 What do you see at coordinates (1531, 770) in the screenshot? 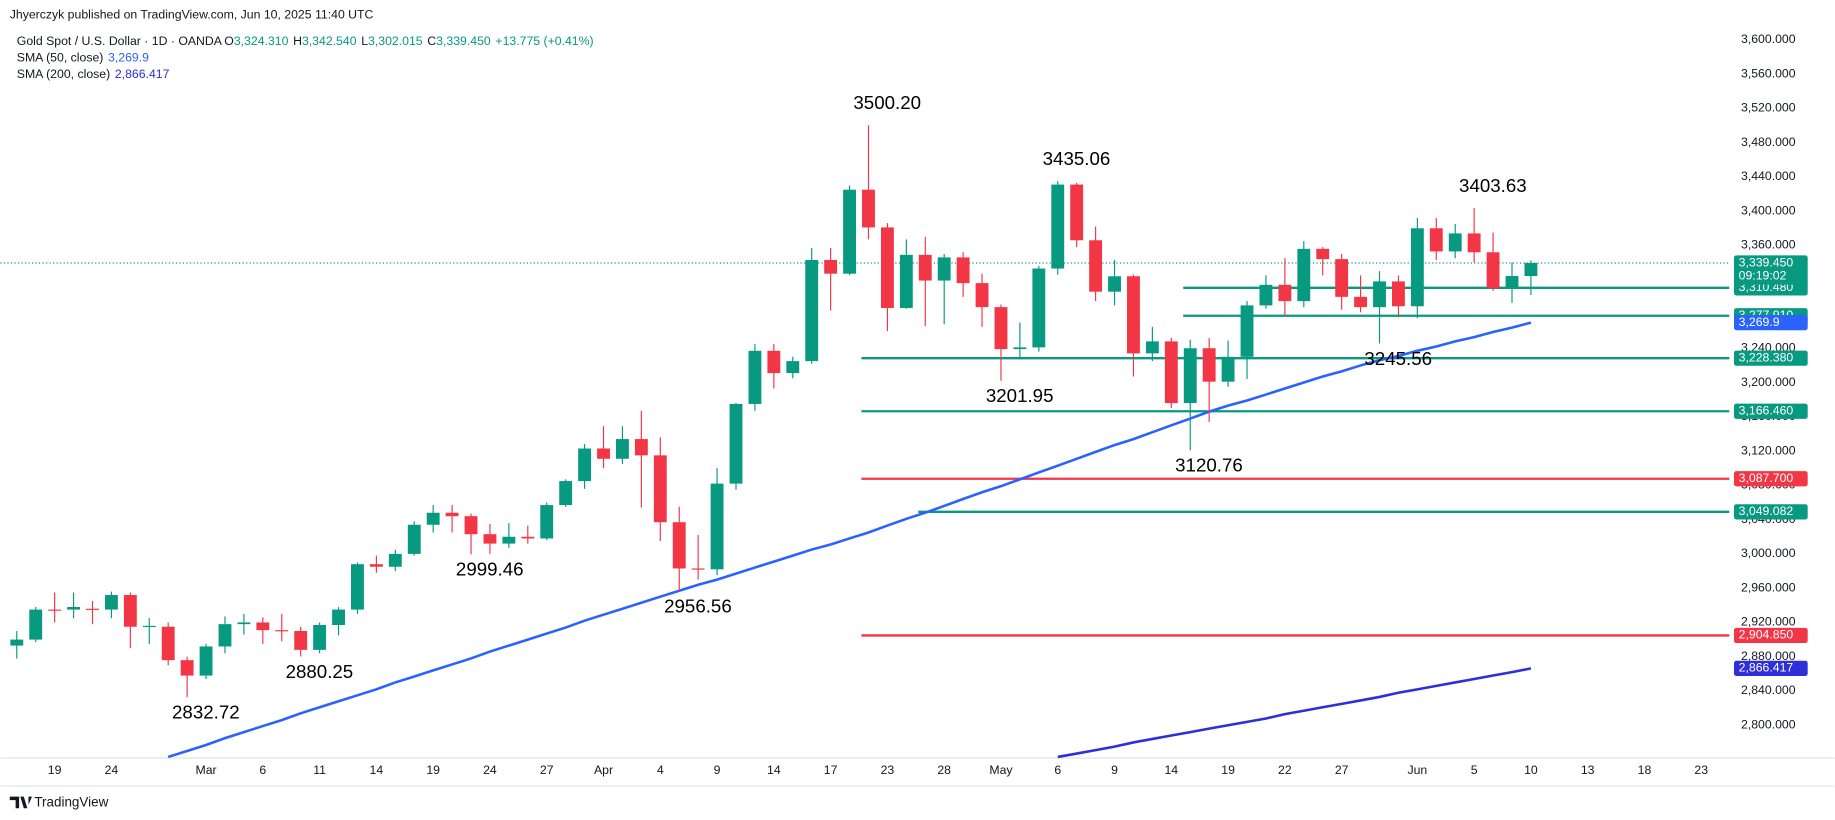
I see `x-tick-label: 10` at bounding box center [1531, 770].